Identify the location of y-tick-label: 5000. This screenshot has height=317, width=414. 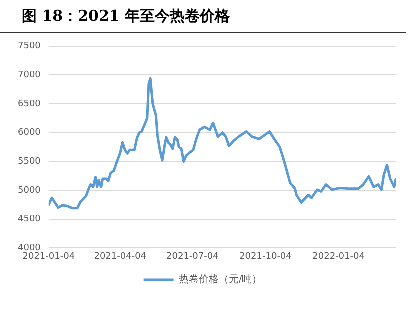
(30, 191).